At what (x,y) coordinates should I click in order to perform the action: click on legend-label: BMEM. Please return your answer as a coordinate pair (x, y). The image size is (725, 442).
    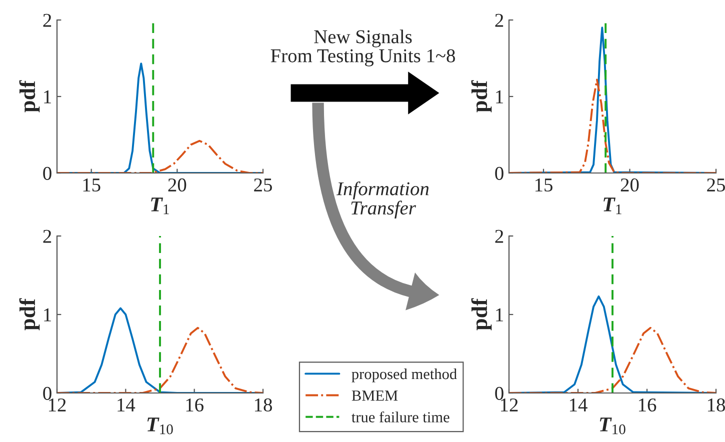
    Looking at the image, I should click on (375, 395).